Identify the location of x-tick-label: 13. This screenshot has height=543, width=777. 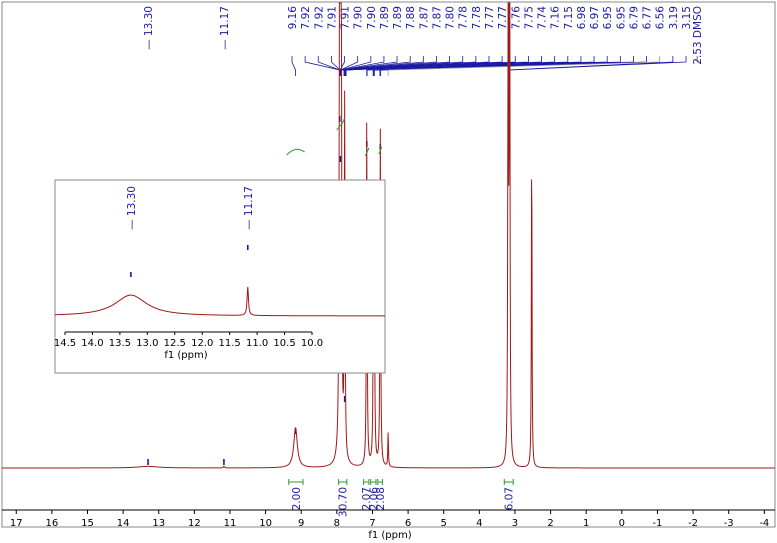
(158, 523).